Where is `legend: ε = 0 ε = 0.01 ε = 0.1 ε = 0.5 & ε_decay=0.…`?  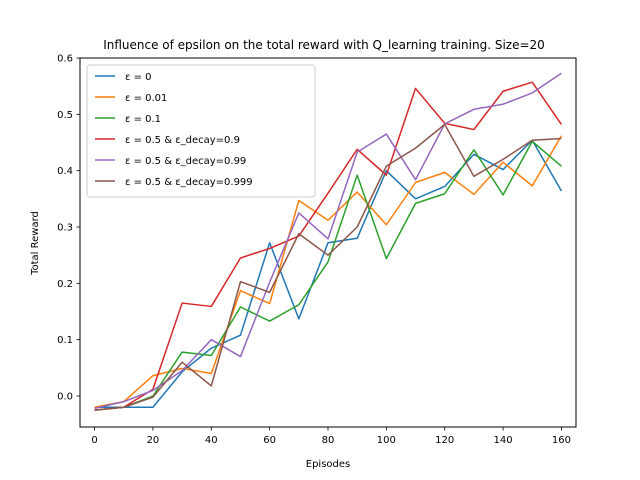
legend: ε = 0 ε = 0.01 ε = 0.1 ε = 0.5 & ε_decay=0.… is located at coordinates (201, 131).